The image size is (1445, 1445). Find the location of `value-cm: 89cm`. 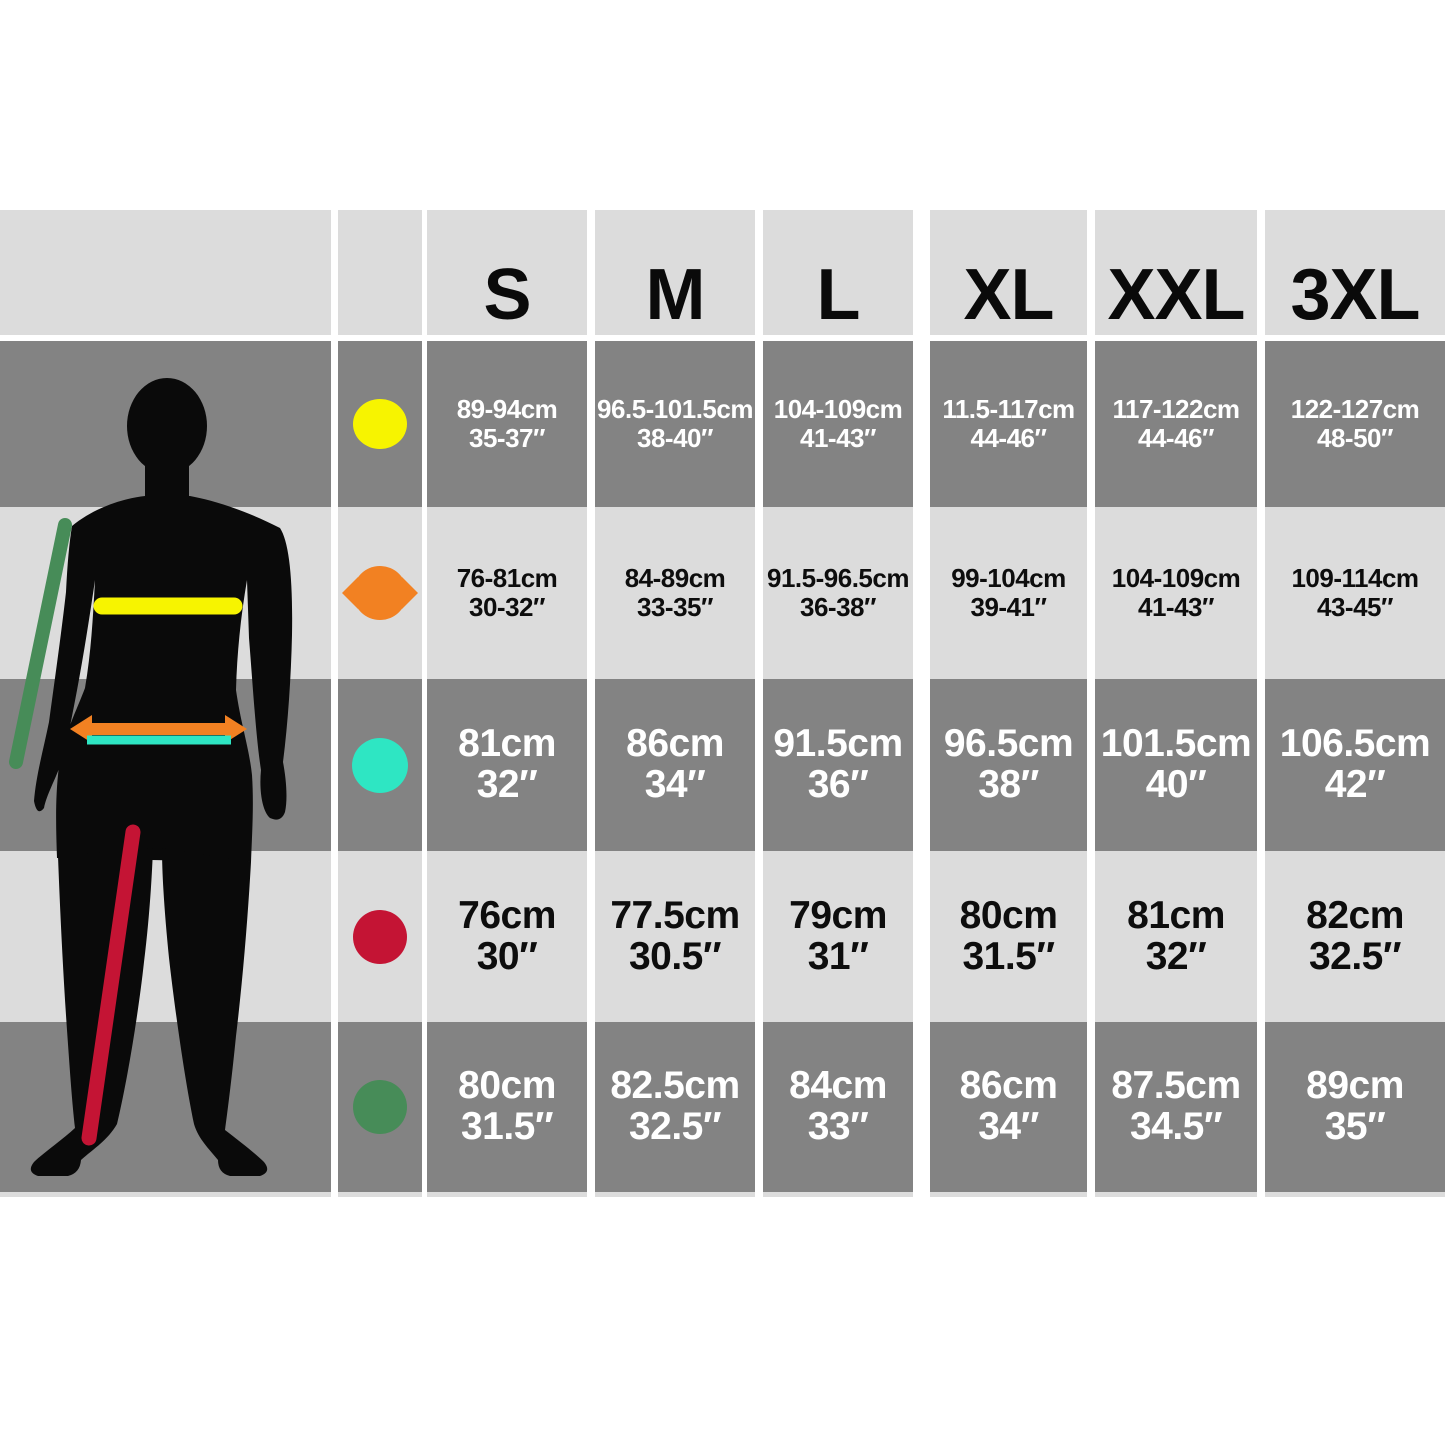

value-cm: 89cm is located at coordinates (1355, 1086).